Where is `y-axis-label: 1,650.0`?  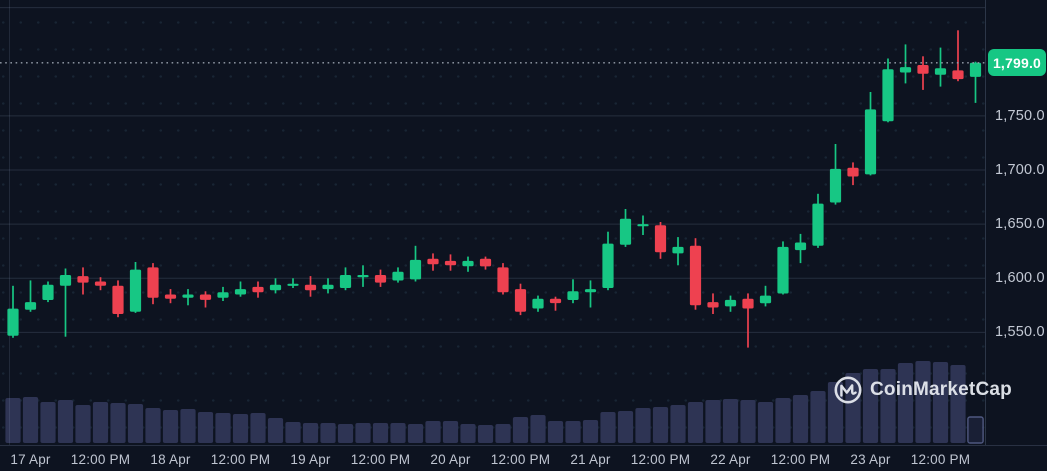 y-axis-label: 1,650.0 is located at coordinates (1020, 224).